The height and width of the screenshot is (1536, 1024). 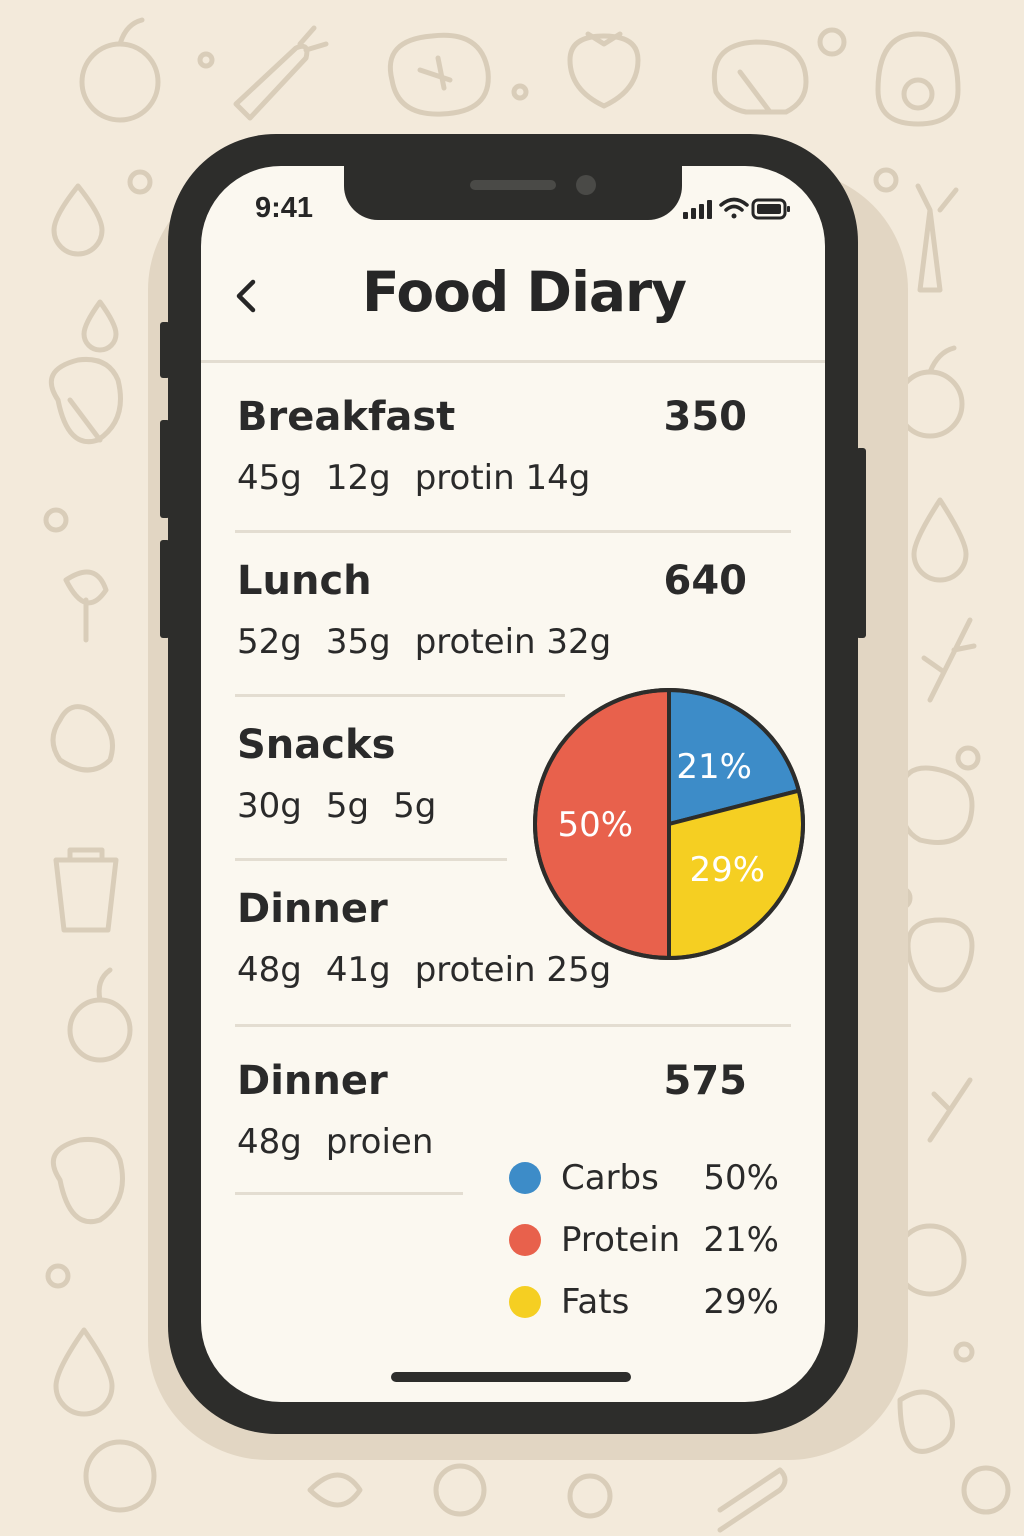 What do you see at coordinates (284, 208) in the screenshot?
I see `status-time: 9:41` at bounding box center [284, 208].